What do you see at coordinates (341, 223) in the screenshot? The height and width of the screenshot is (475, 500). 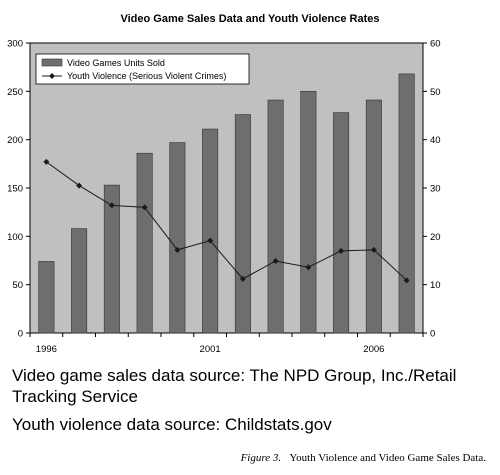 I see `bar-2005` at bounding box center [341, 223].